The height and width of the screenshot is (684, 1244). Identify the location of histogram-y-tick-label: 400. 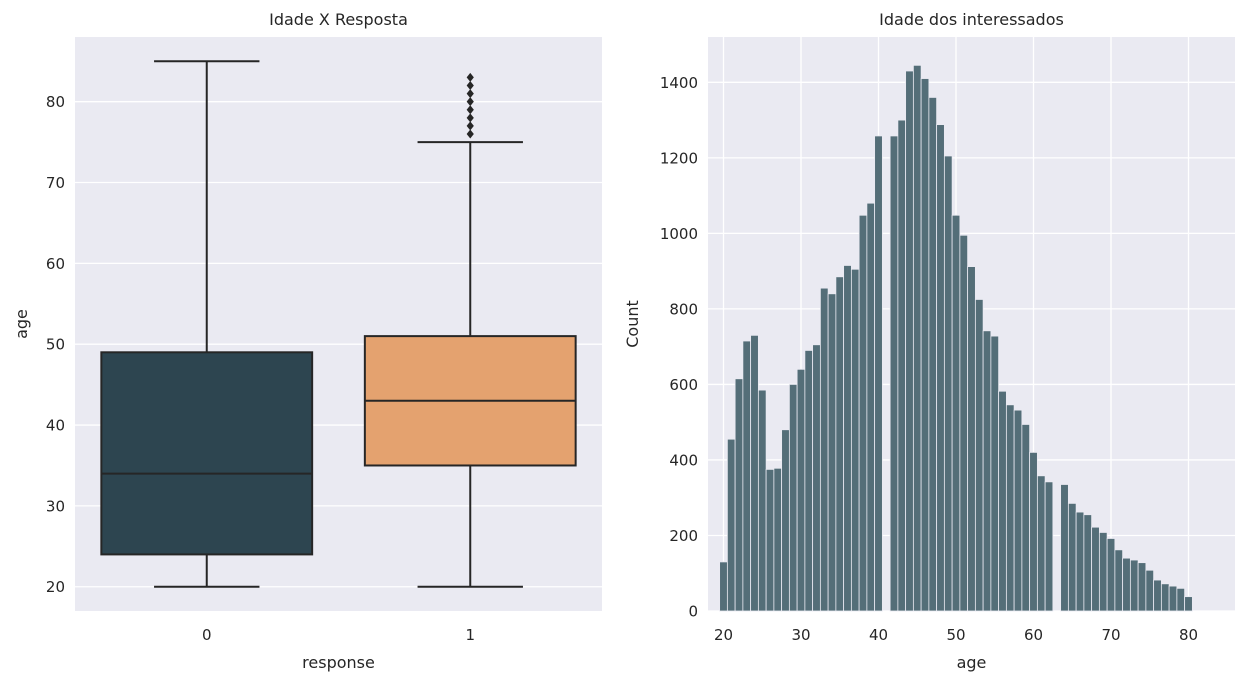
(683, 460).